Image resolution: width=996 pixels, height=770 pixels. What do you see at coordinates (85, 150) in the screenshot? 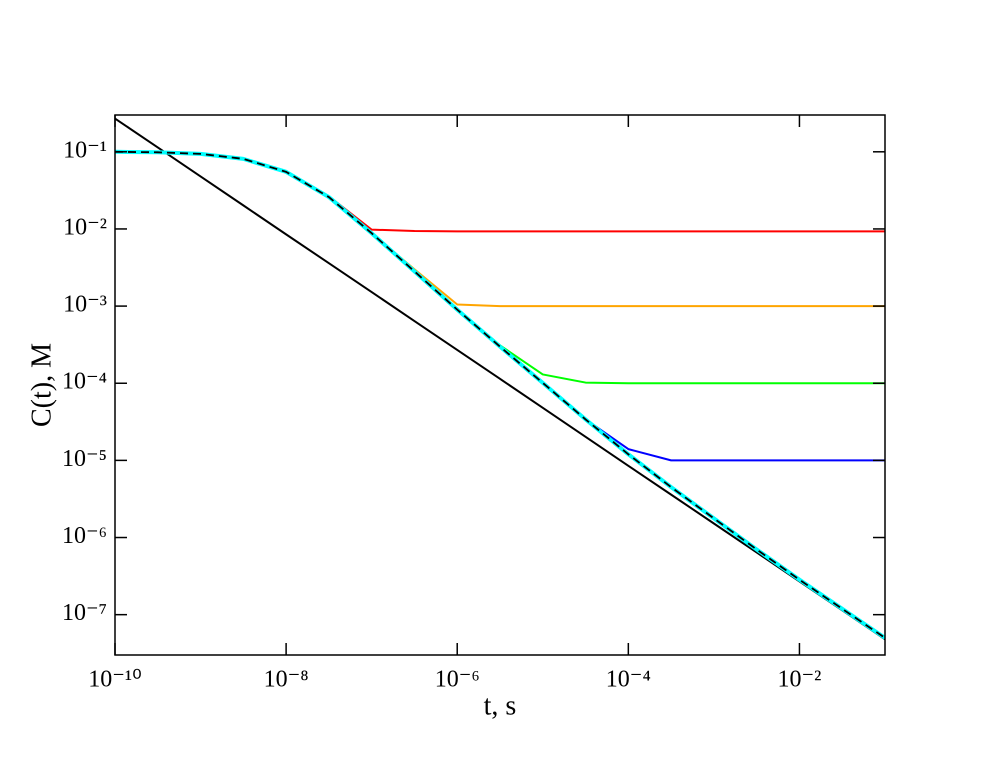
I see `y-tick-label: 10⁻¹` at bounding box center [85, 150].